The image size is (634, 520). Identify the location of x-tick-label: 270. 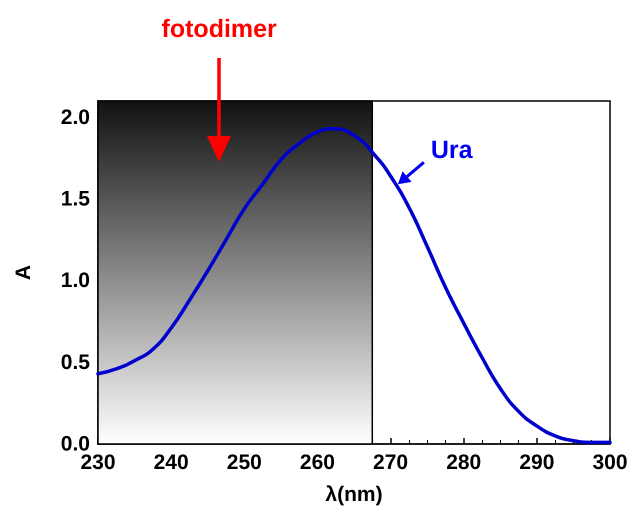
(390, 462).